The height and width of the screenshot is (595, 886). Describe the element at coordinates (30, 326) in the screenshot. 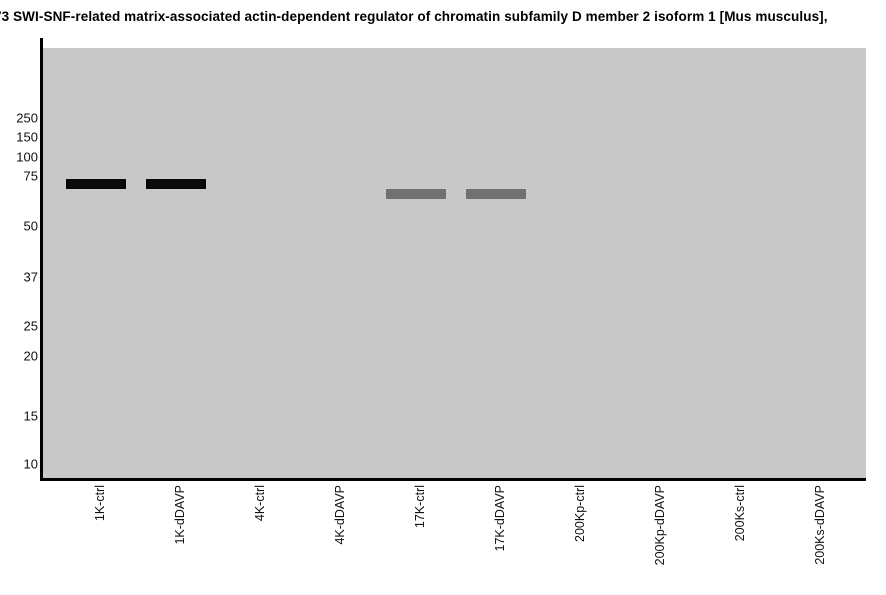

I see `mw-marker-label: 25` at that location.